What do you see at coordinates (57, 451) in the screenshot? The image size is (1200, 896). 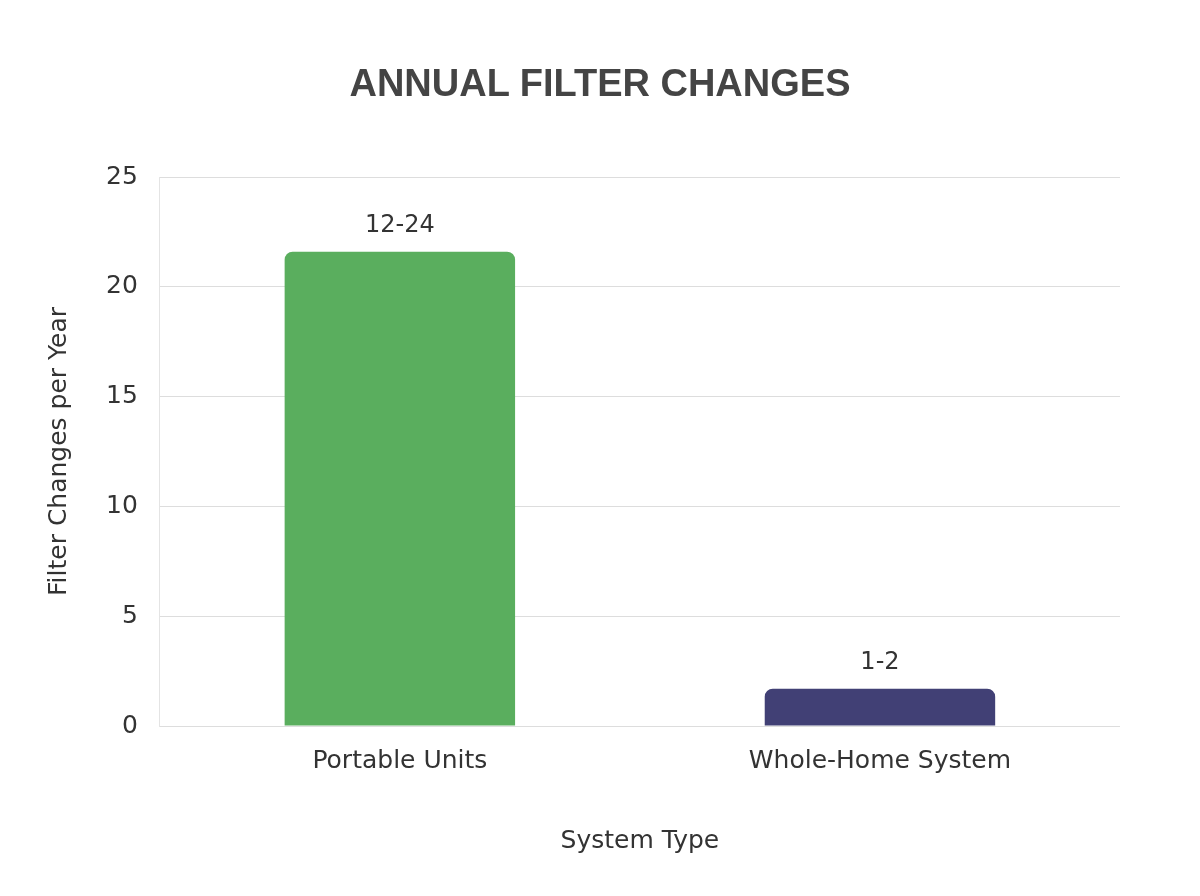 I see `y-axis-title: Filter Changes per Year` at bounding box center [57, 451].